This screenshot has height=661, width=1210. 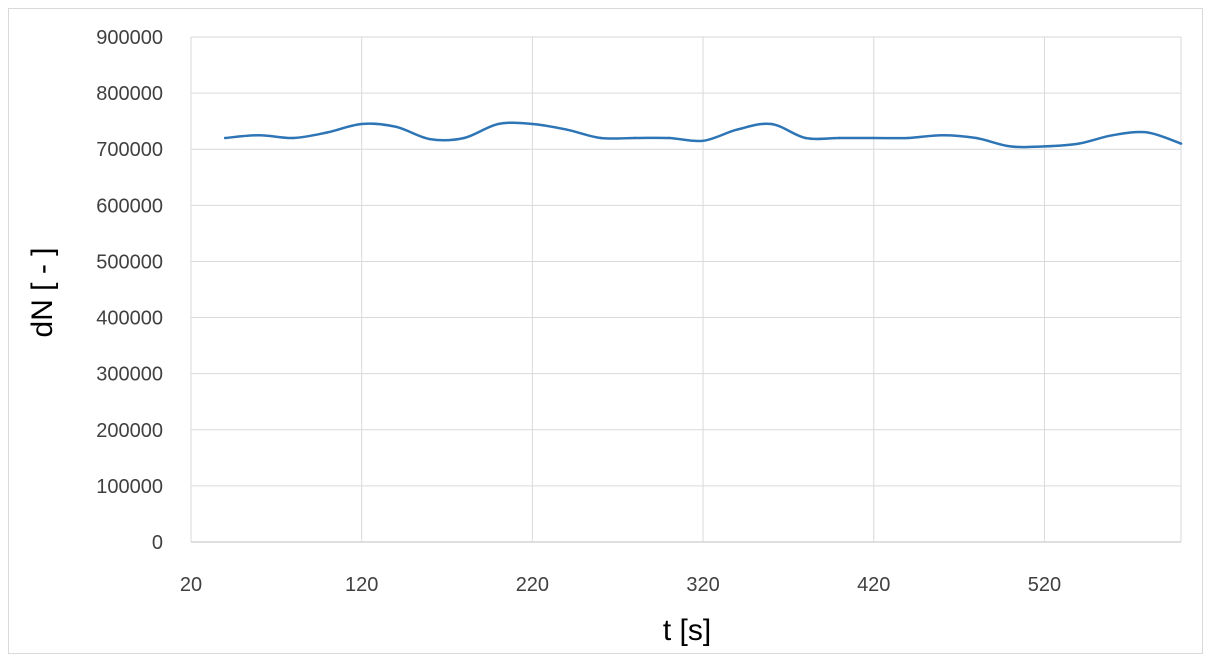 I want to click on y-tick-label: 800000, so click(x=129, y=94).